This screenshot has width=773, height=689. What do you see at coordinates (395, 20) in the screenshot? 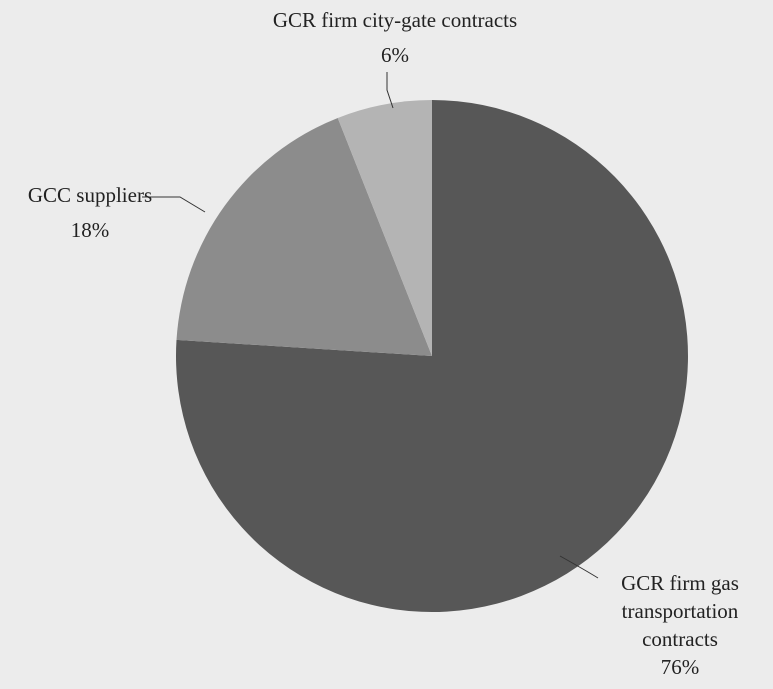
I see `slice-label: GCR firm city-gate contracts` at bounding box center [395, 20].